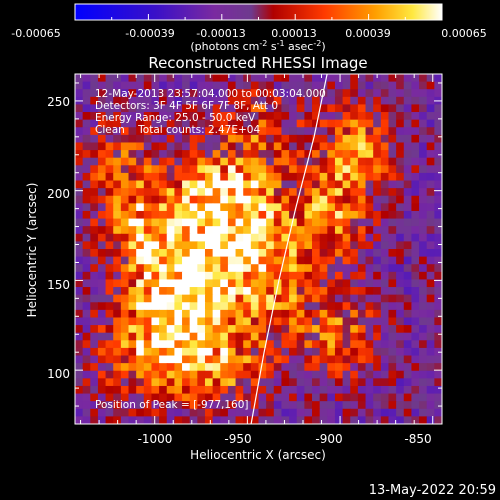 Image resolution: width=500 pixels, height=500 pixels. What do you see at coordinates (58, 374) in the screenshot?
I see `y-tick-label: 100` at bounding box center [58, 374].